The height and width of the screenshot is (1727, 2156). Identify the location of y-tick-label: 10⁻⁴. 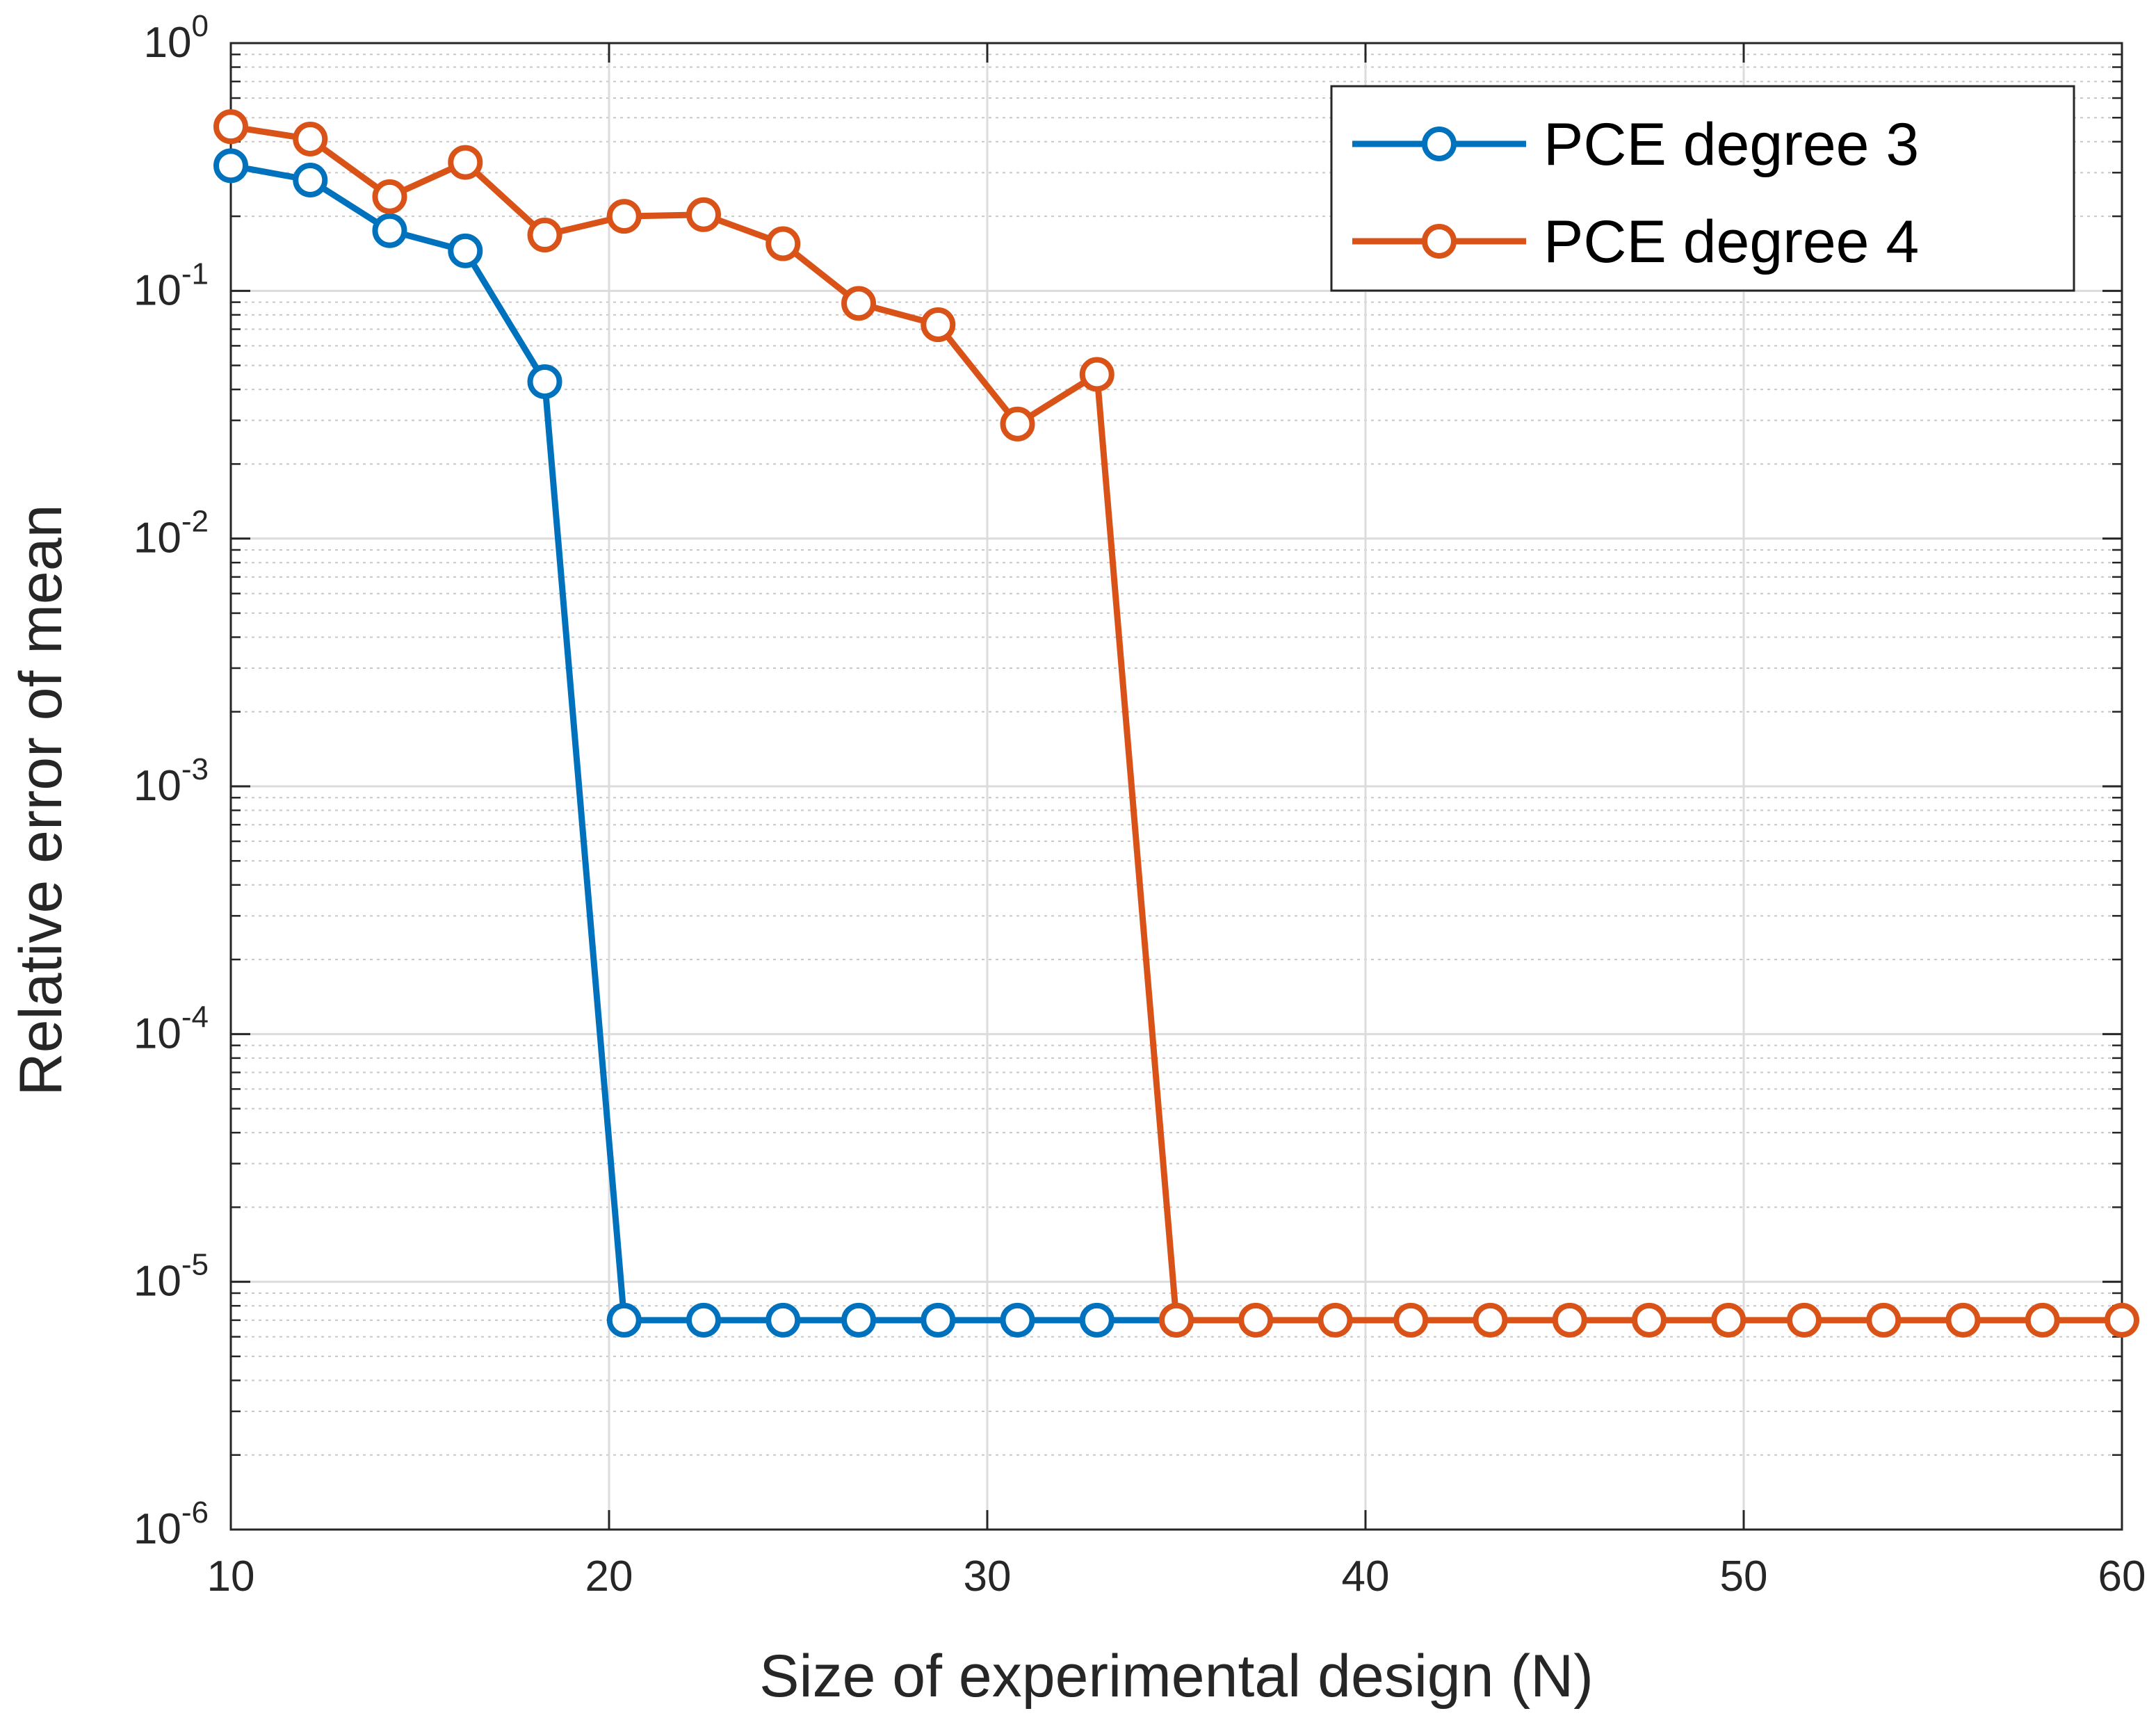
(171, 1028).